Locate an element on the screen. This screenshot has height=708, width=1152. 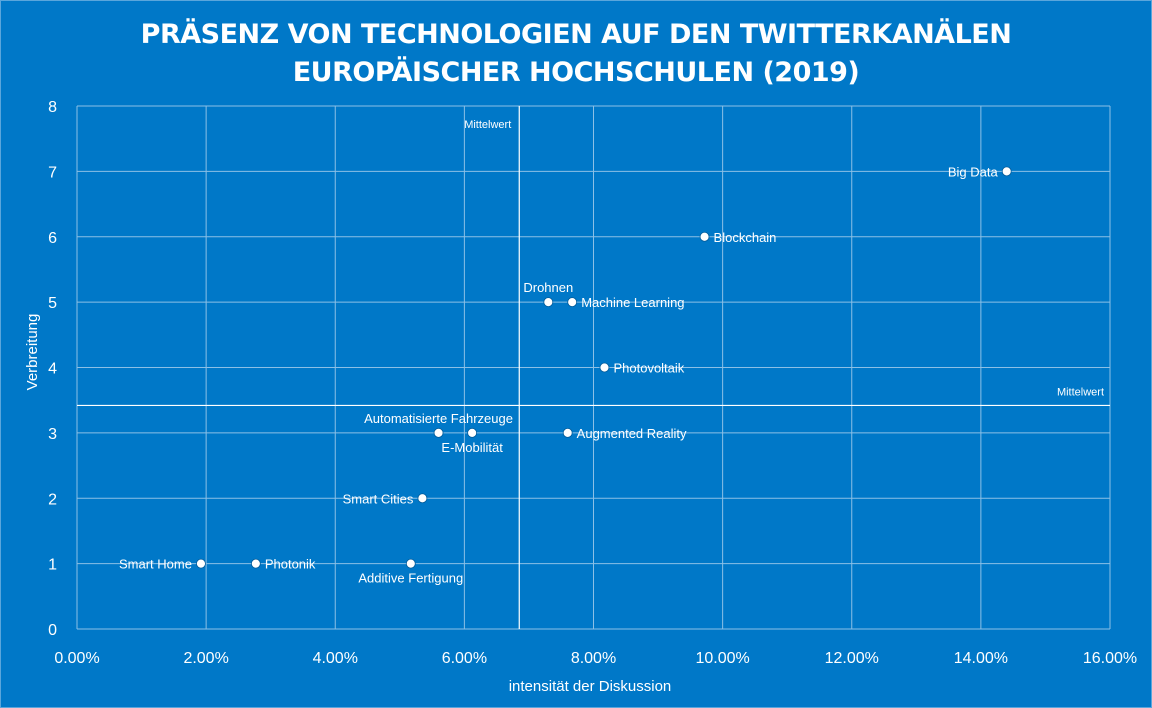
data-point-label: Blockchain is located at coordinates (745, 237).